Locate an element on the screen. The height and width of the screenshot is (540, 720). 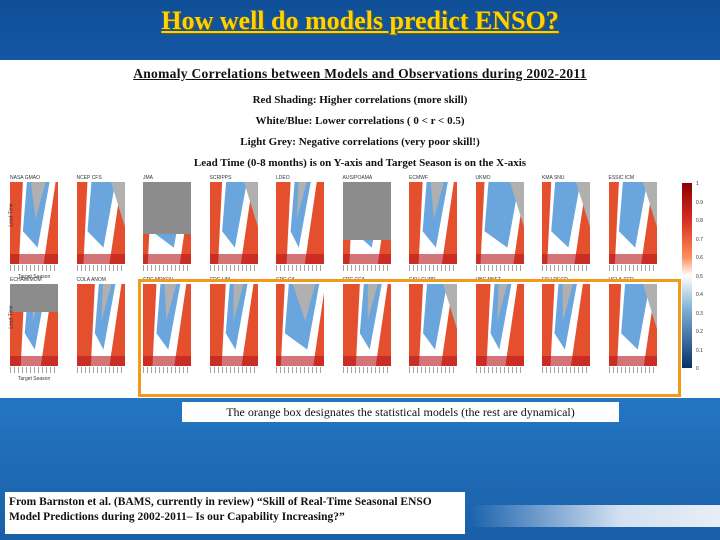
model-label: KMA SNU is located at coordinates (553, 178).